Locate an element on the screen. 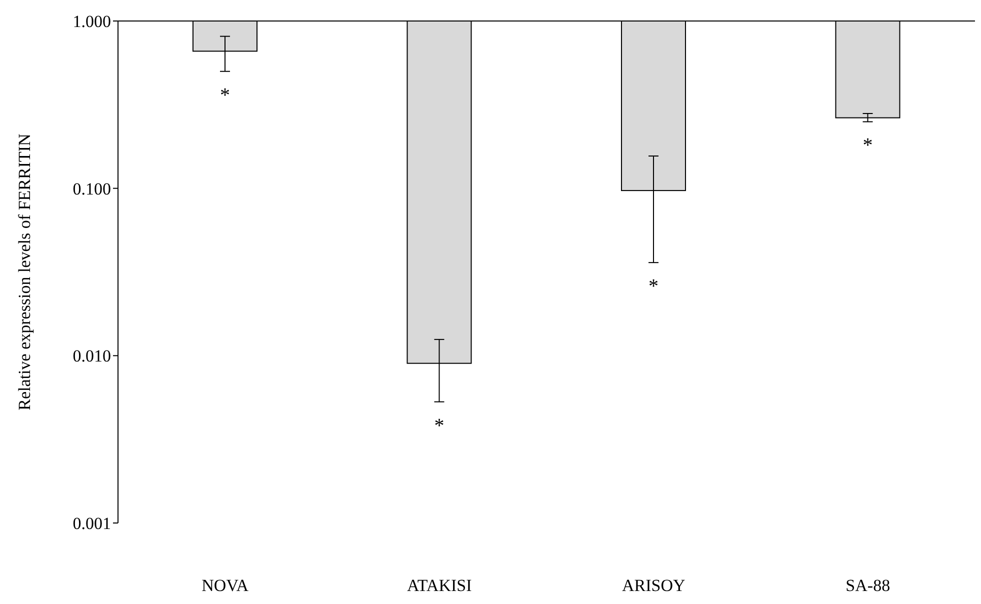 The image size is (981, 604). y-tick-label: 0.001 is located at coordinates (91, 524).